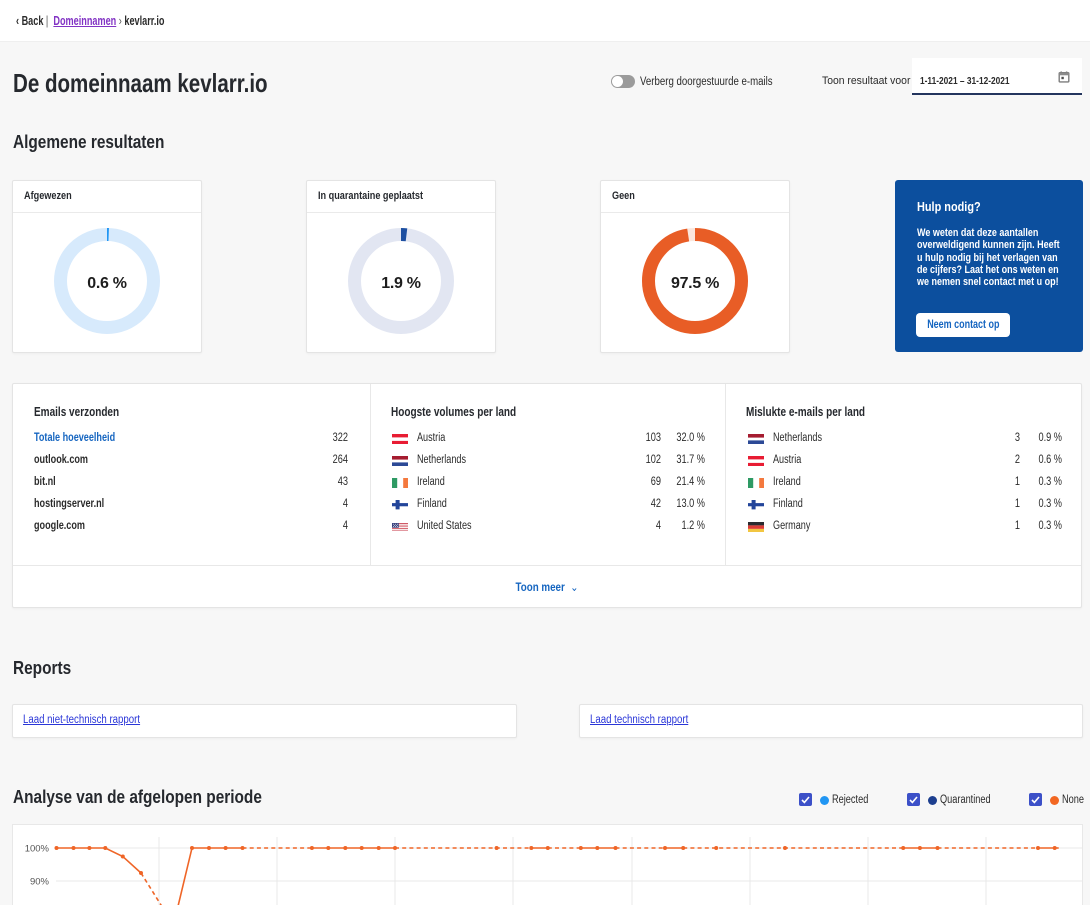  I want to click on svg-text: 100%, so click(37, 849).